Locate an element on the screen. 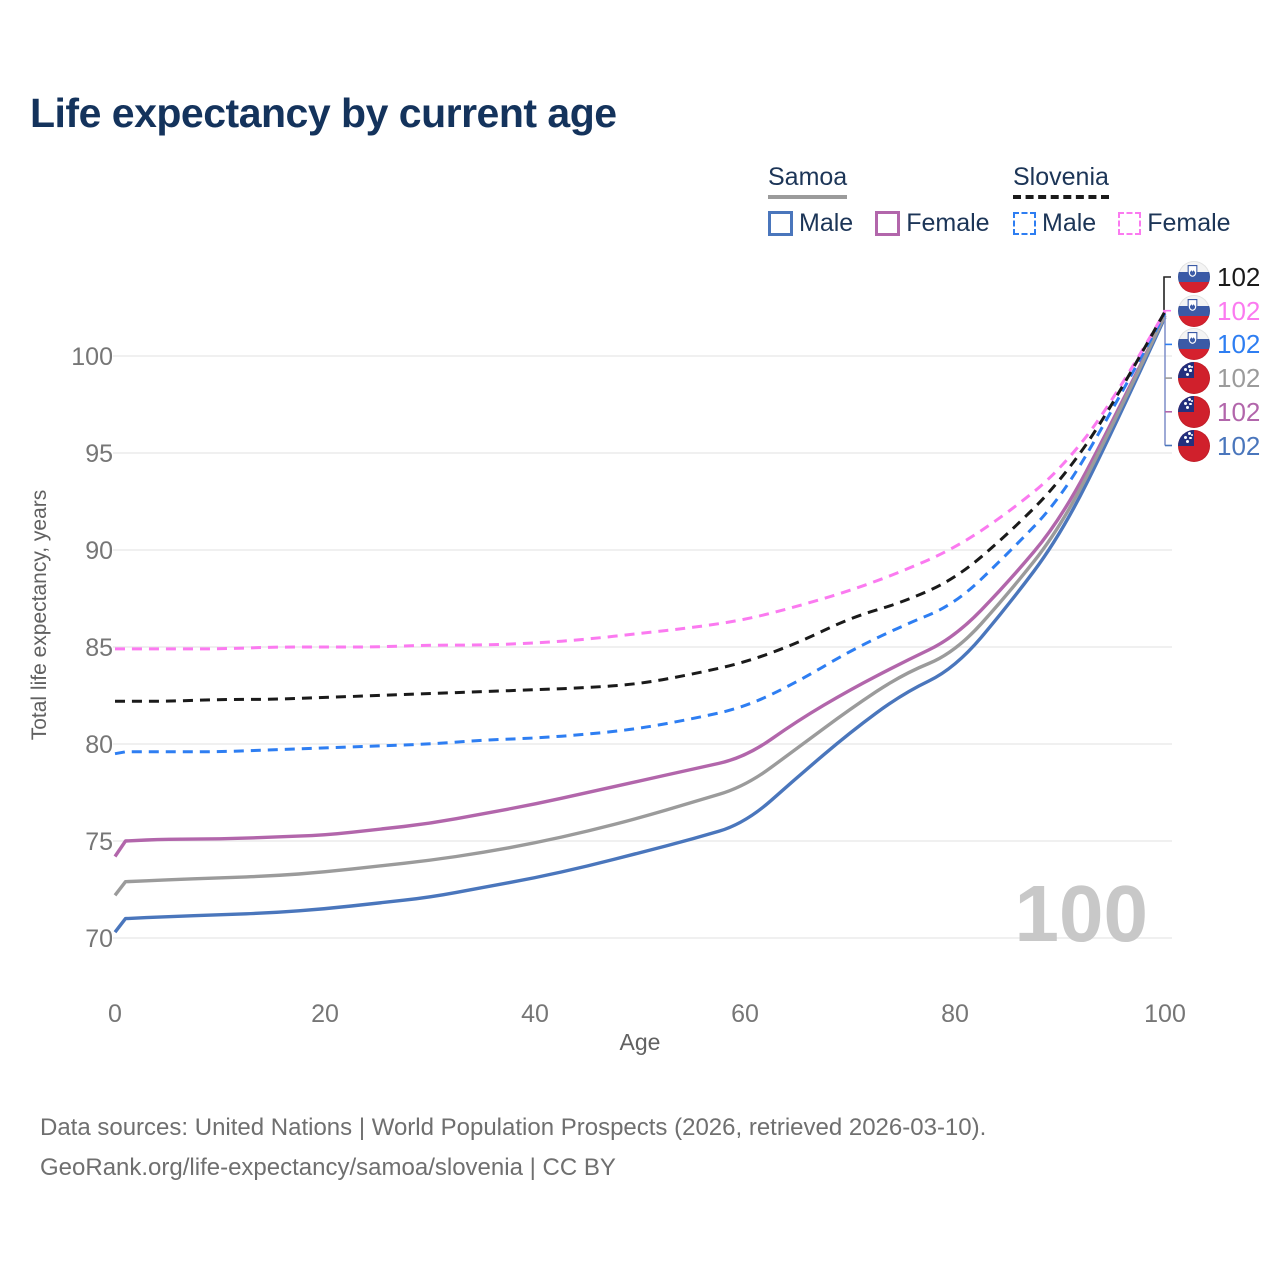 The width and height of the screenshot is (1280, 1280). y-tick-label: 95 is located at coordinates (99, 454).